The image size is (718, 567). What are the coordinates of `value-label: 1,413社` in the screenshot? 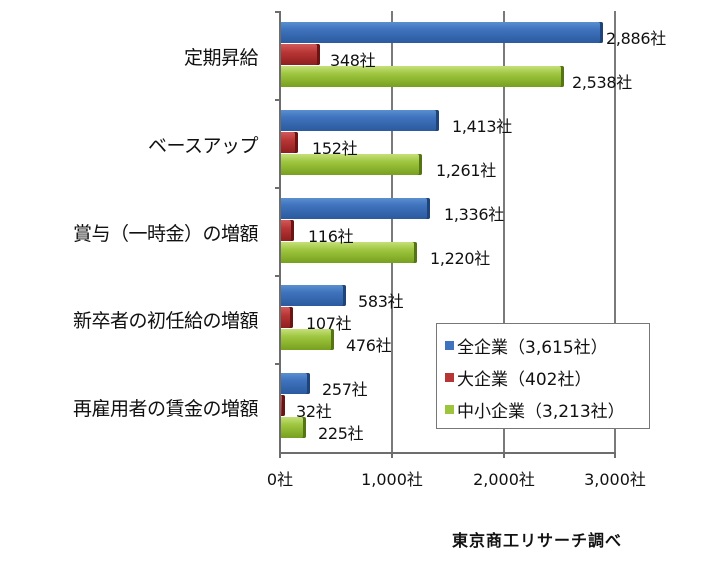 It's located at (482, 126).